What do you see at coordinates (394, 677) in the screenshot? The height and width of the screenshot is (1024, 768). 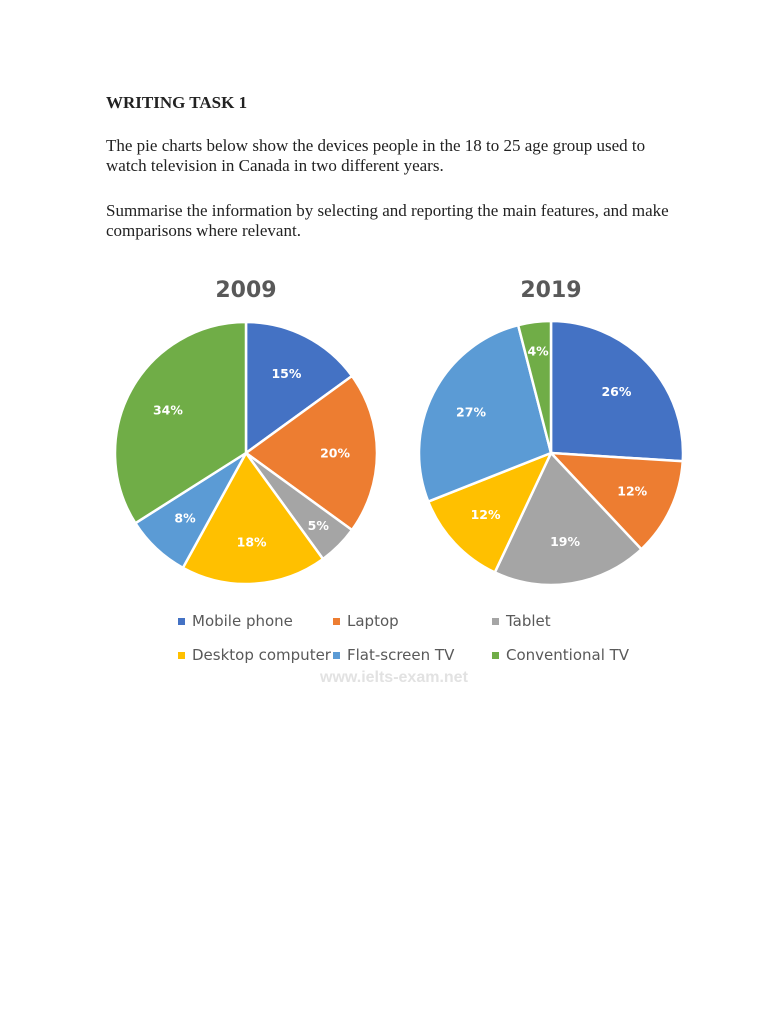 I see `watermark: www.ielts-exam.net` at bounding box center [394, 677].